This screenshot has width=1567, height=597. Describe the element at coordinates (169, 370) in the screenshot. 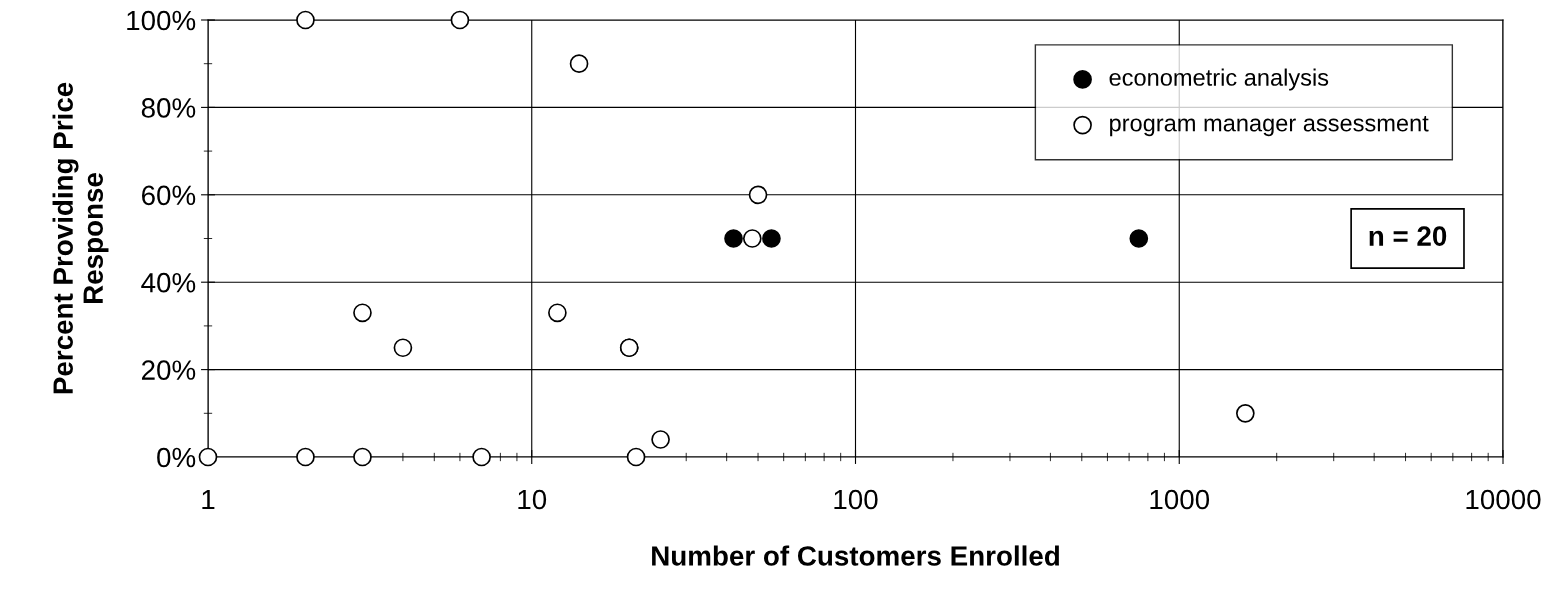

I see `y-tick-label: 20%` at that location.